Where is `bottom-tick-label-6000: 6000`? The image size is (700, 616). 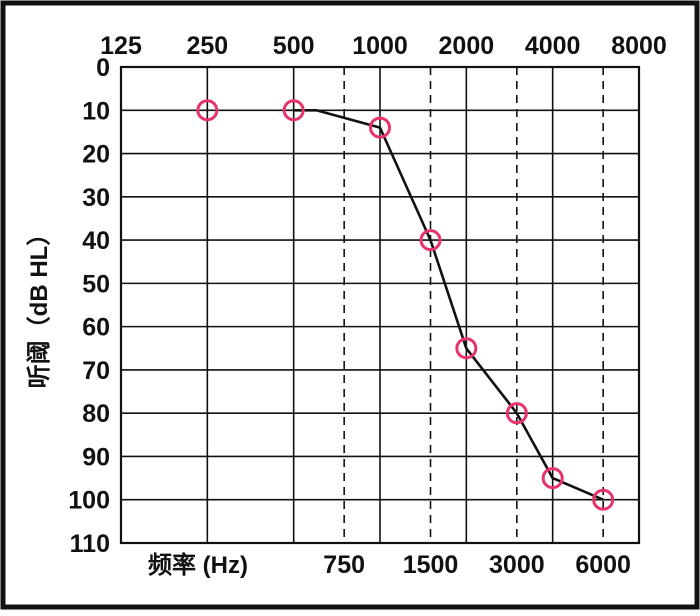 bottom-tick-label-6000: 6000 is located at coordinates (603, 565).